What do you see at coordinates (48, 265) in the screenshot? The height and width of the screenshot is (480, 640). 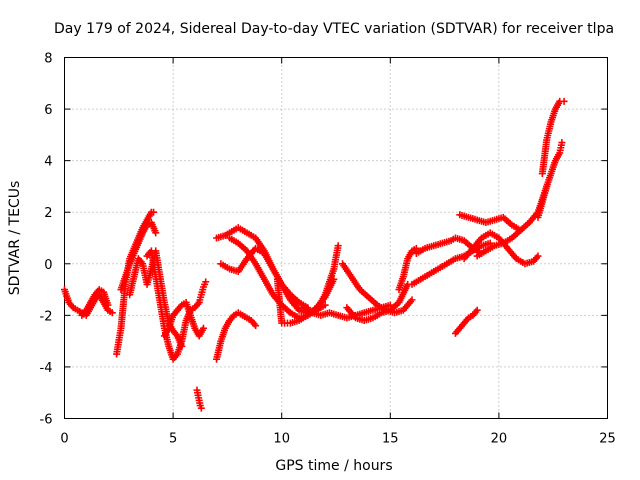 I see `y-tick-label: 0` at bounding box center [48, 265].